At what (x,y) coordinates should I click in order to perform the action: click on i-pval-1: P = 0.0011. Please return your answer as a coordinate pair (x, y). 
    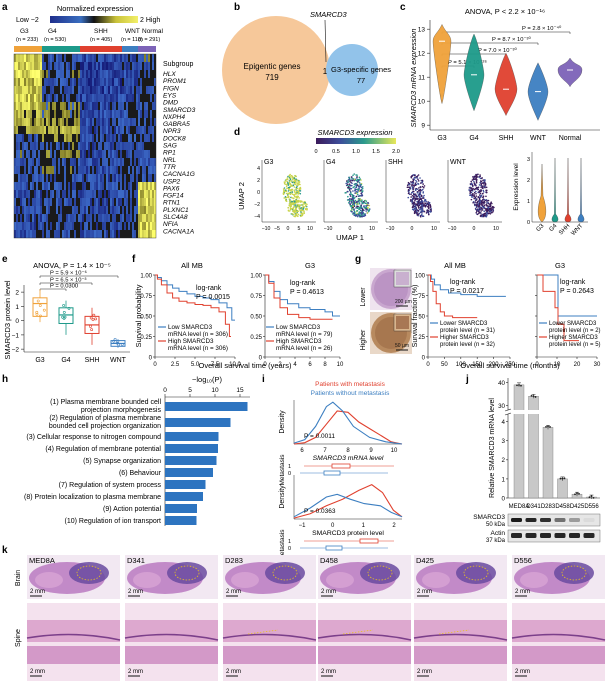
    Looking at the image, I should click on (319, 436).